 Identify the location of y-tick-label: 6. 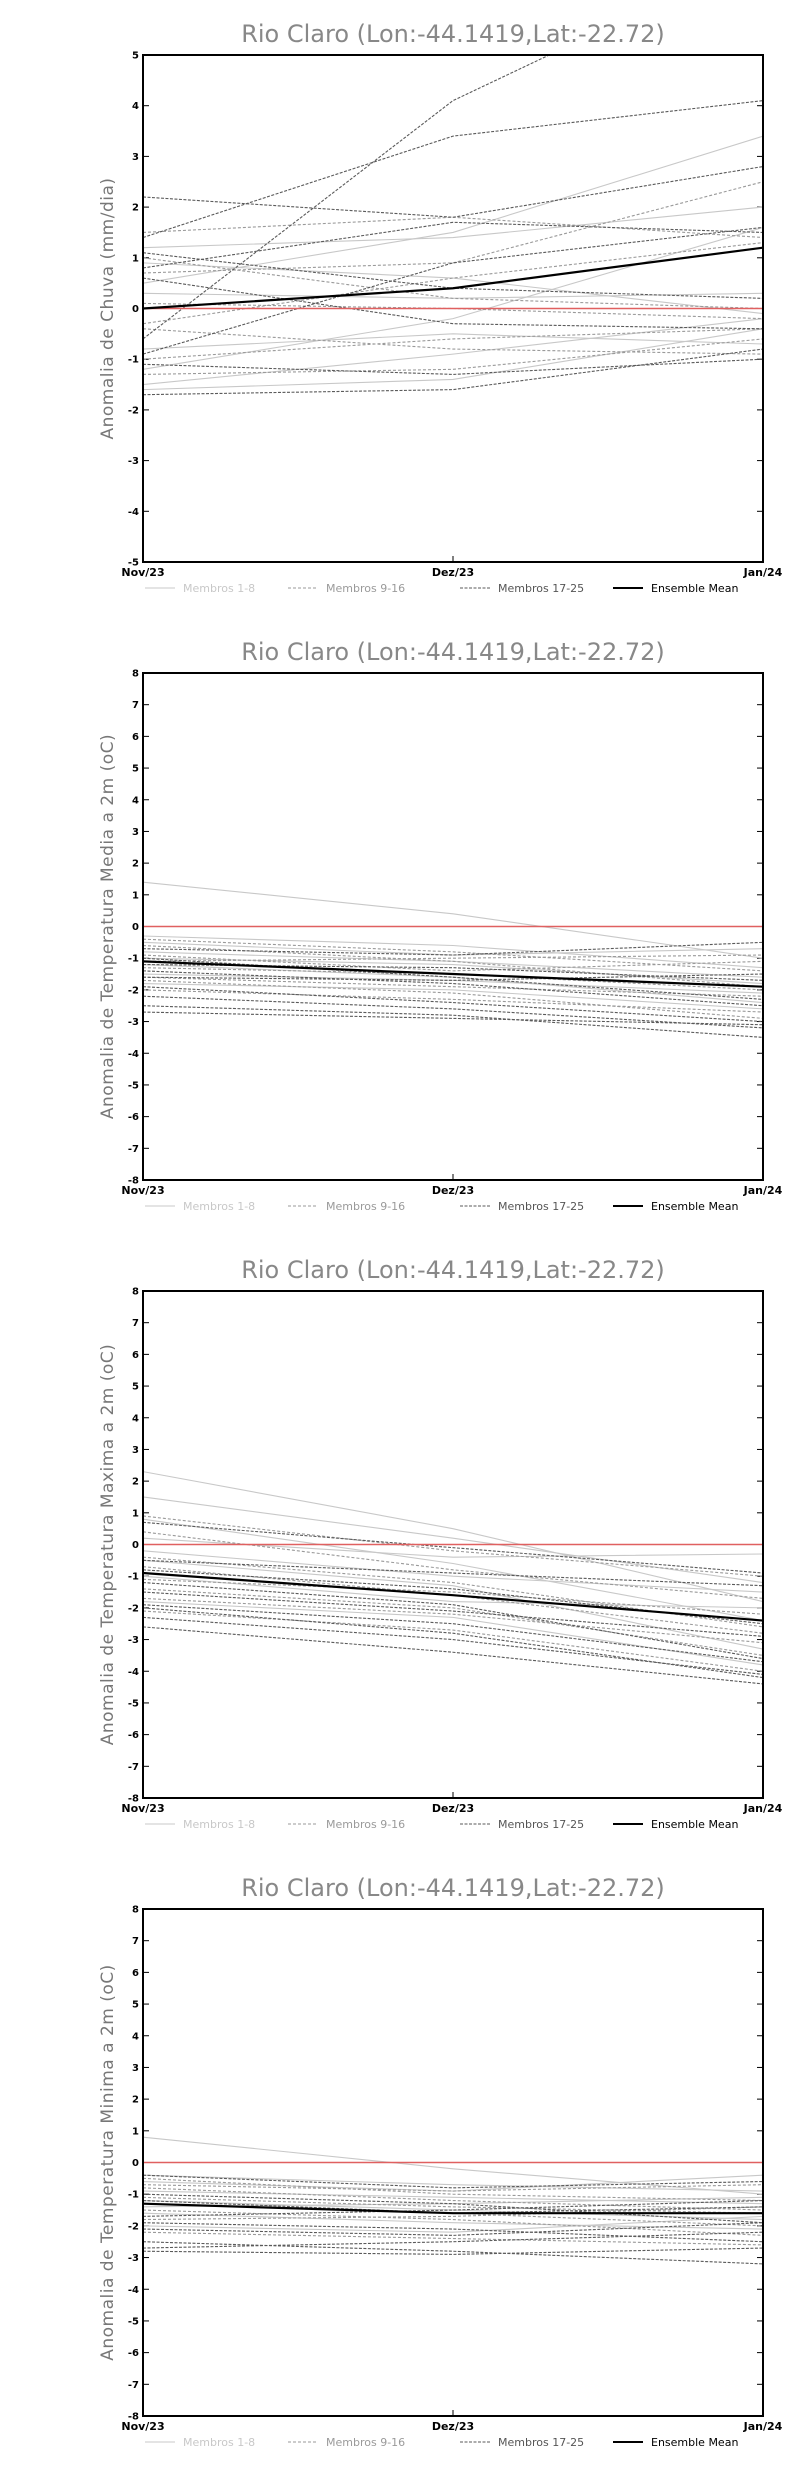
(135, 737).